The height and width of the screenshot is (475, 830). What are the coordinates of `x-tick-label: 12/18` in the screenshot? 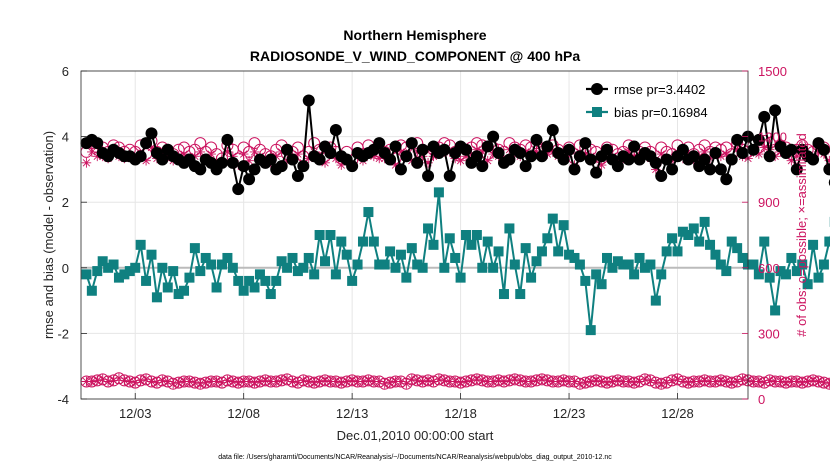 It's located at (460, 413).